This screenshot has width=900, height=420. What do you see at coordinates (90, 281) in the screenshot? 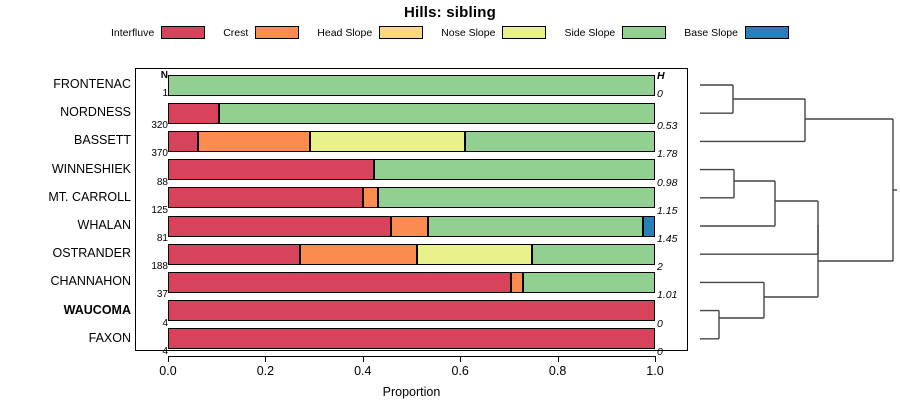
I see `y-axis-label-channahon: CHANNAHON` at bounding box center [90, 281].